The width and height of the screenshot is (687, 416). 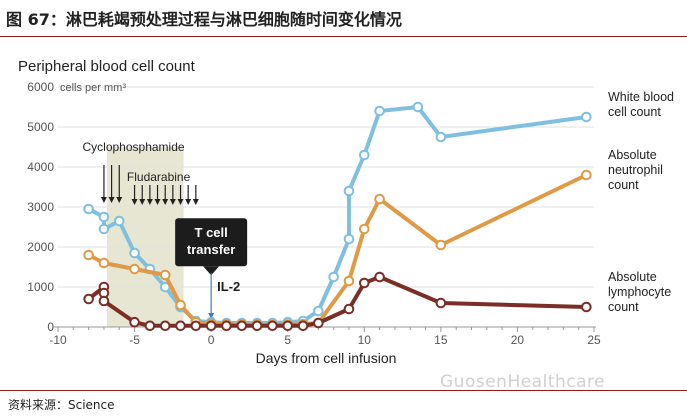 I want to click on figure-footer: 资料来源：Science, so click(x=343, y=403).